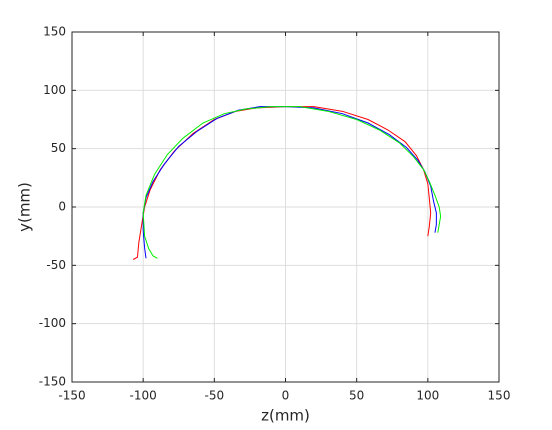  What do you see at coordinates (52, 382) in the screenshot?
I see `y-tick-label: -150` at bounding box center [52, 382].